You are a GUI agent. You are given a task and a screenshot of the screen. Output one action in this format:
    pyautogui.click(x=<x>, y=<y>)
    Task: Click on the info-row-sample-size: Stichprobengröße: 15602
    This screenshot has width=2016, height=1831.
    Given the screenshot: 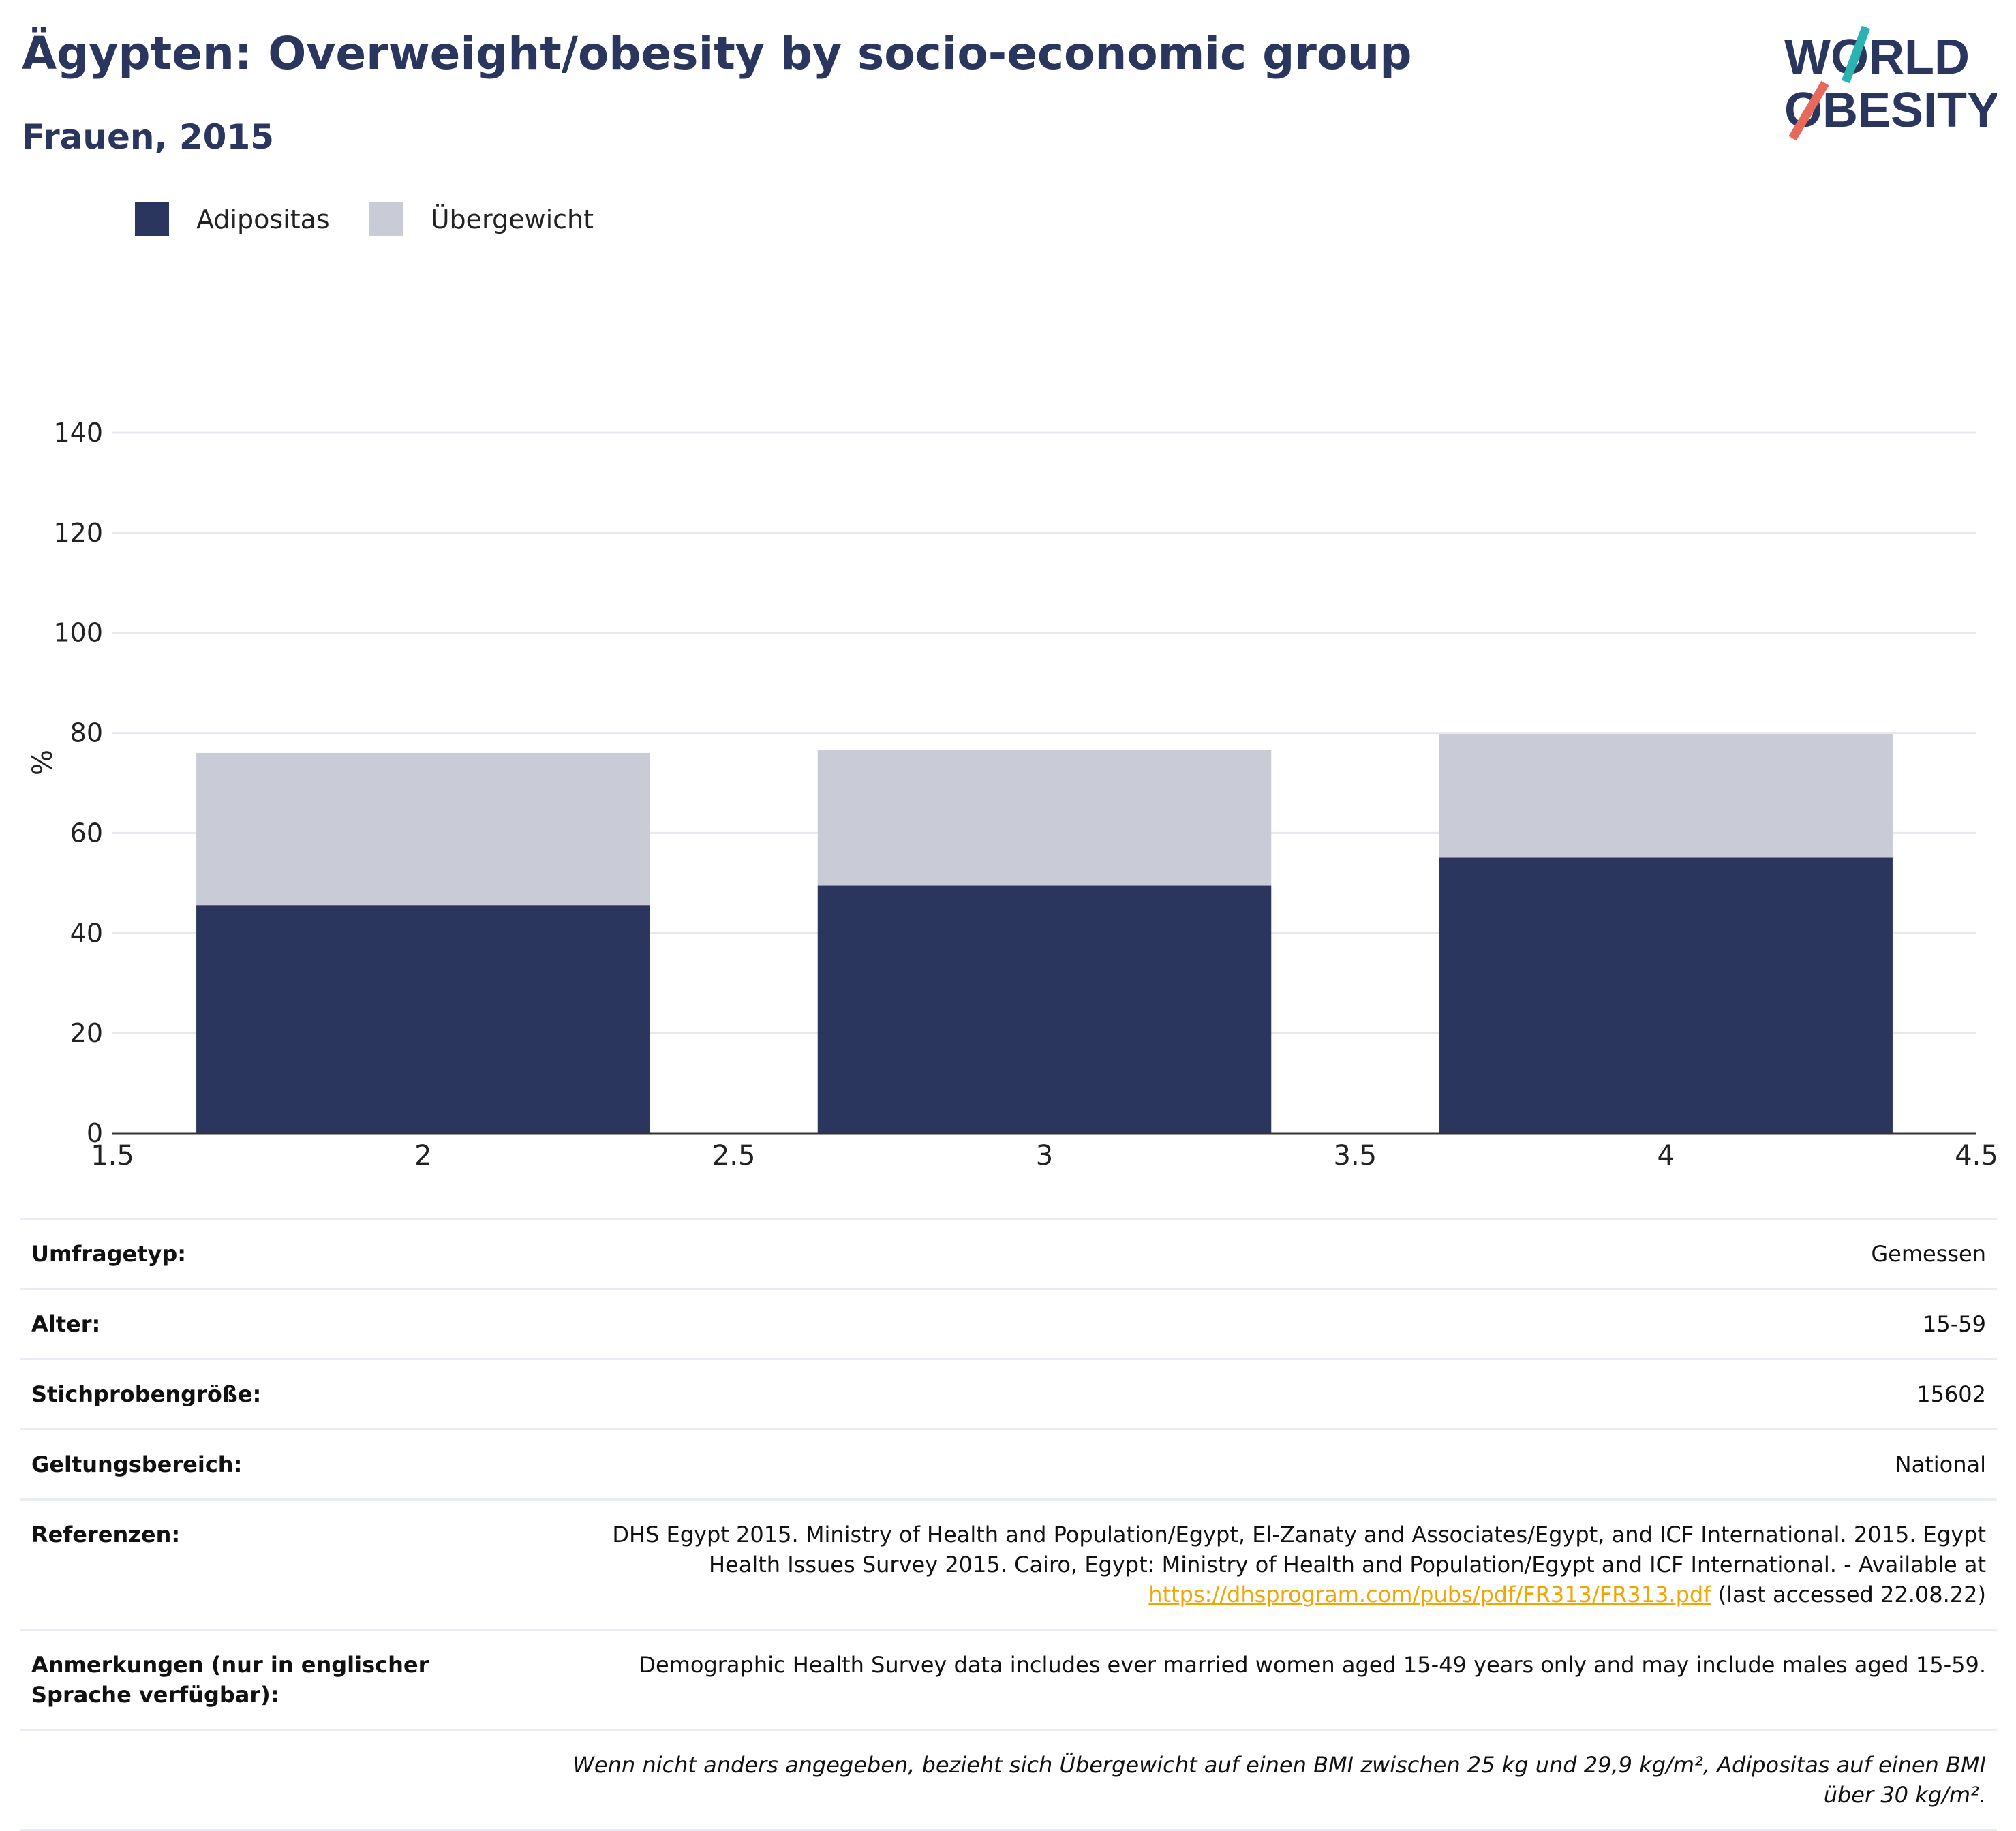 What is the action you would take?
    pyautogui.click(x=1008, y=1394)
    